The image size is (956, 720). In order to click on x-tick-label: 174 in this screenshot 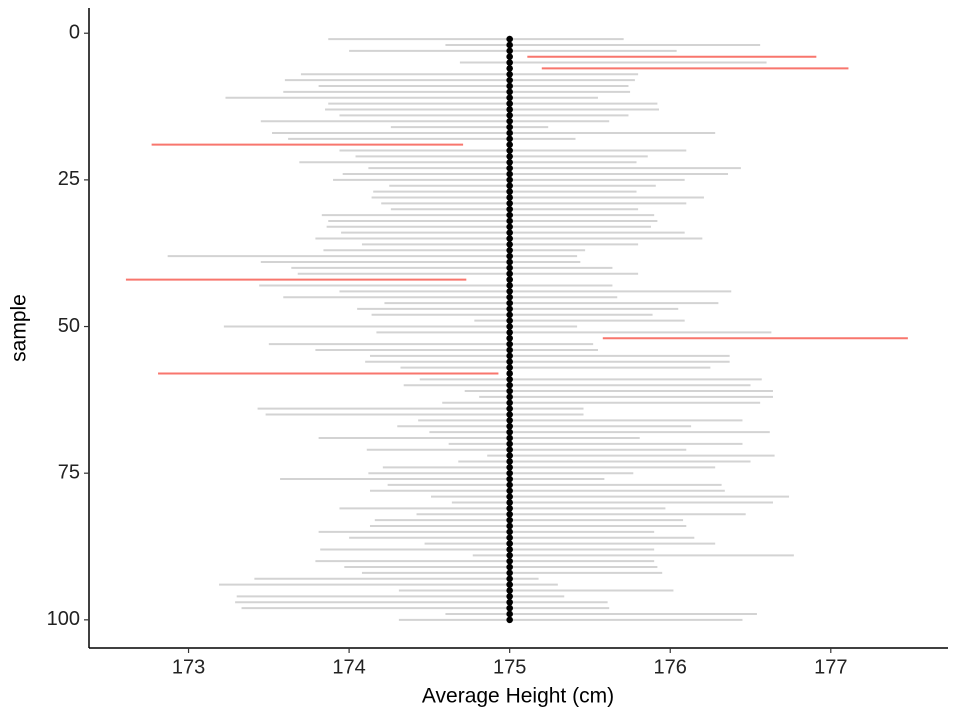, I will do `click(348, 667)`.